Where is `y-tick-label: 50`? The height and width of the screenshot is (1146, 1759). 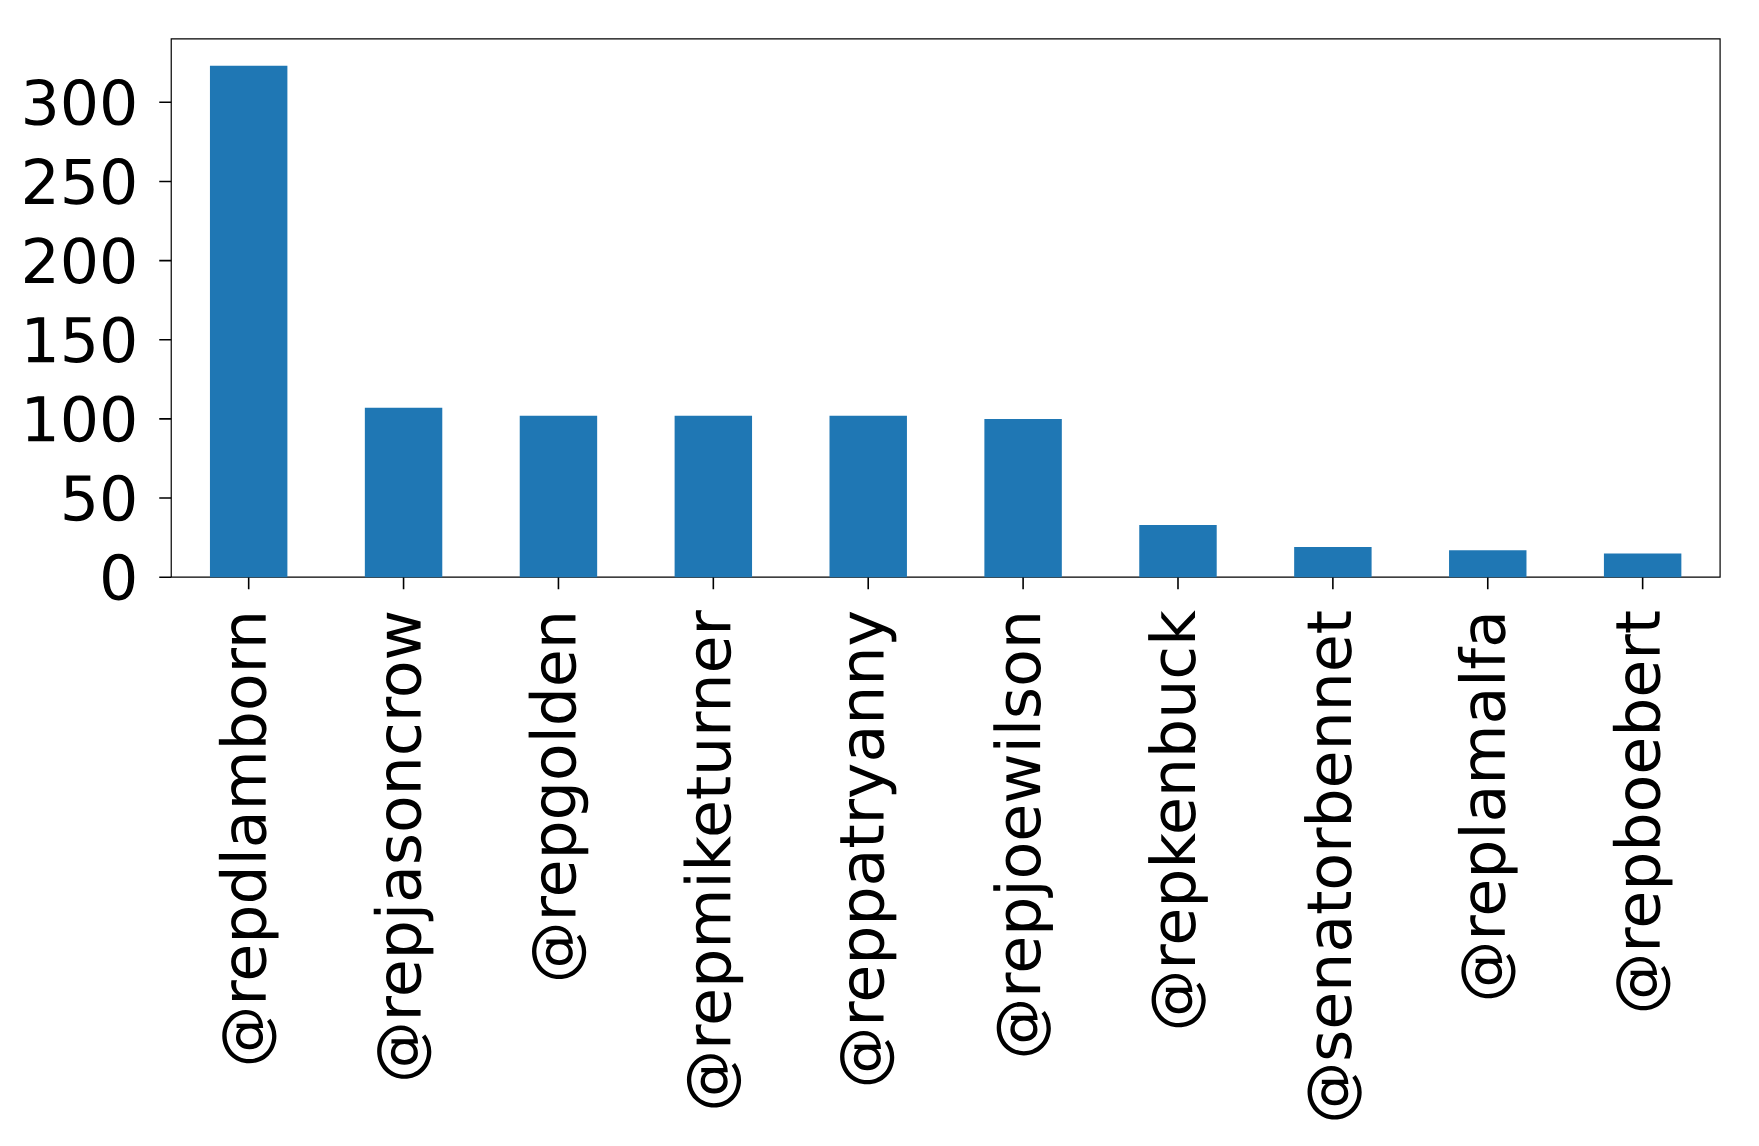 y-tick-label: 50 is located at coordinates (99, 498).